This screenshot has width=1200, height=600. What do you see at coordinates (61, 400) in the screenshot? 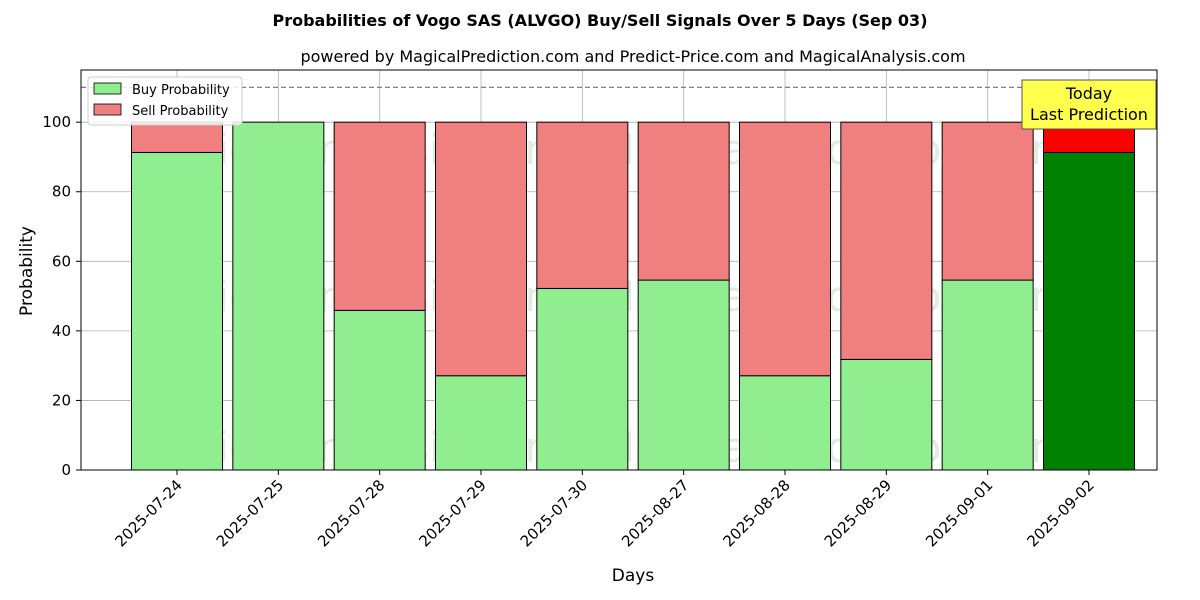
I see `y-tick-label: 20` at bounding box center [61, 400].